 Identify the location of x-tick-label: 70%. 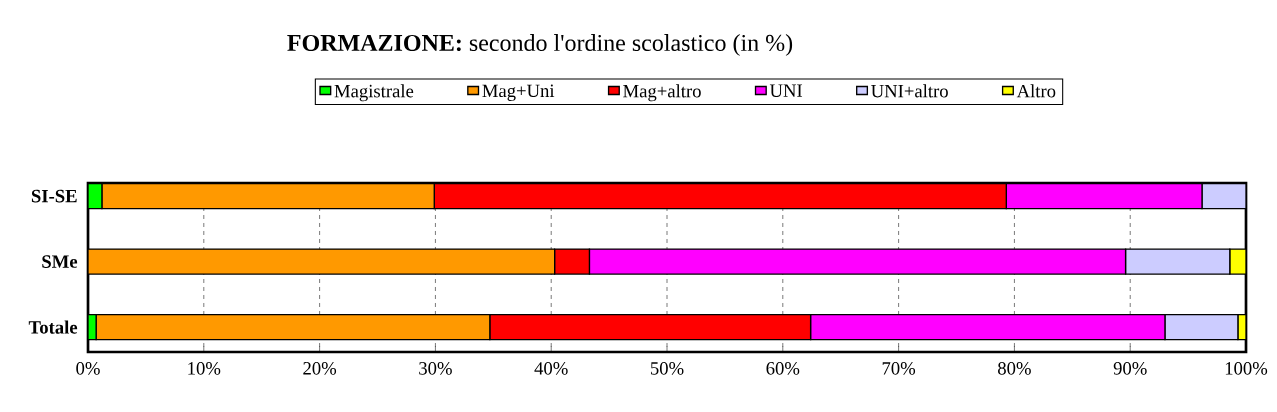
(899, 368).